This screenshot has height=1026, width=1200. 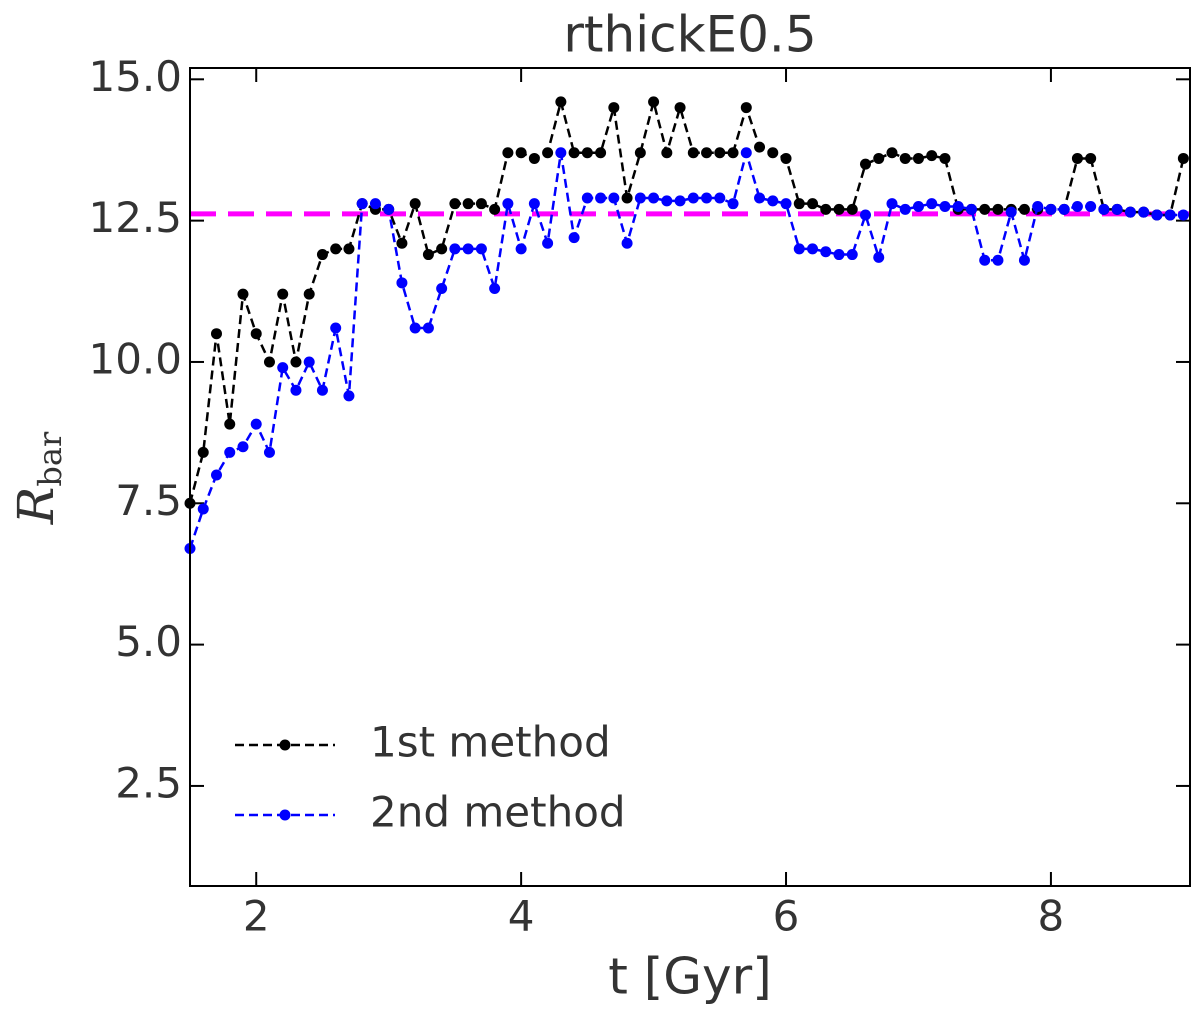 I want to click on legend-label: 2nd method, so click(x=498, y=812).